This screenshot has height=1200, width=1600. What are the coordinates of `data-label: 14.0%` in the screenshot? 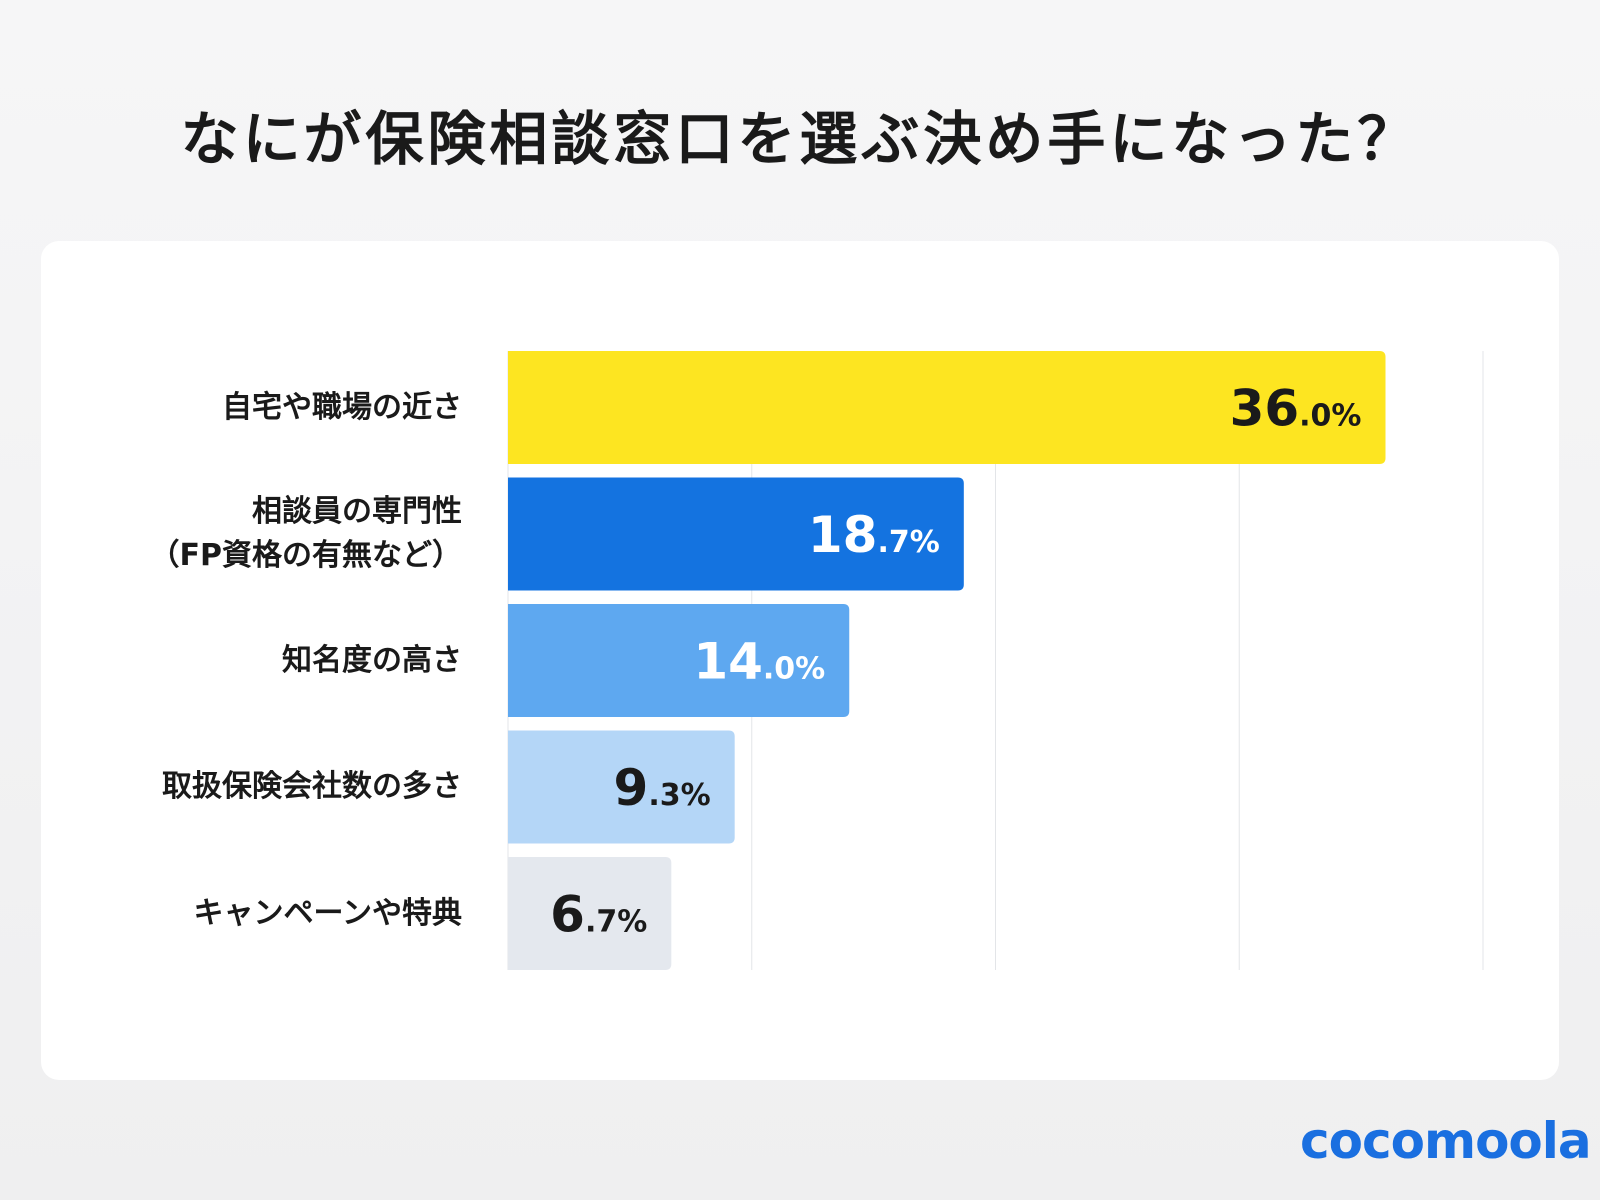 It's located at (759, 662).